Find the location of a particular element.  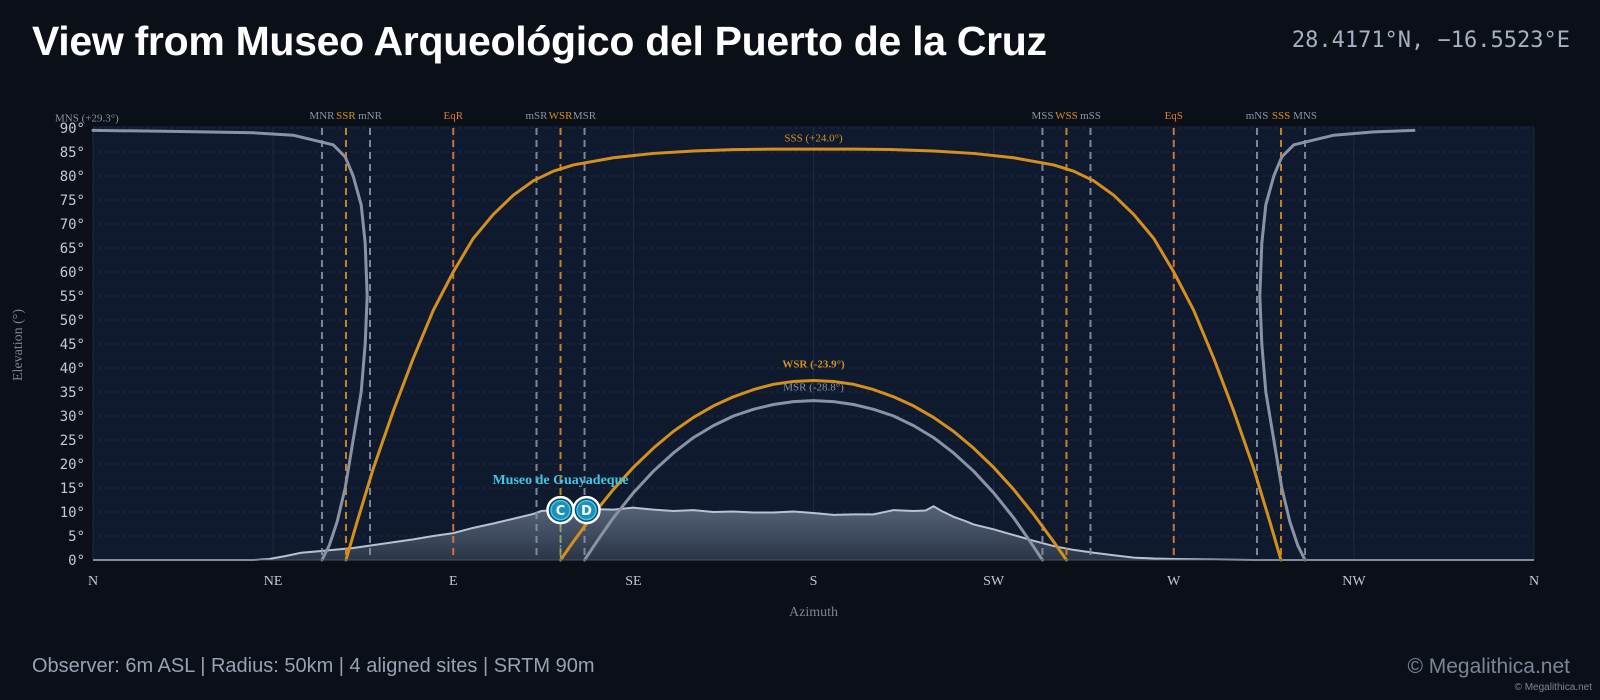

y-axis-title: Elevation (°) is located at coordinates (18, 345).